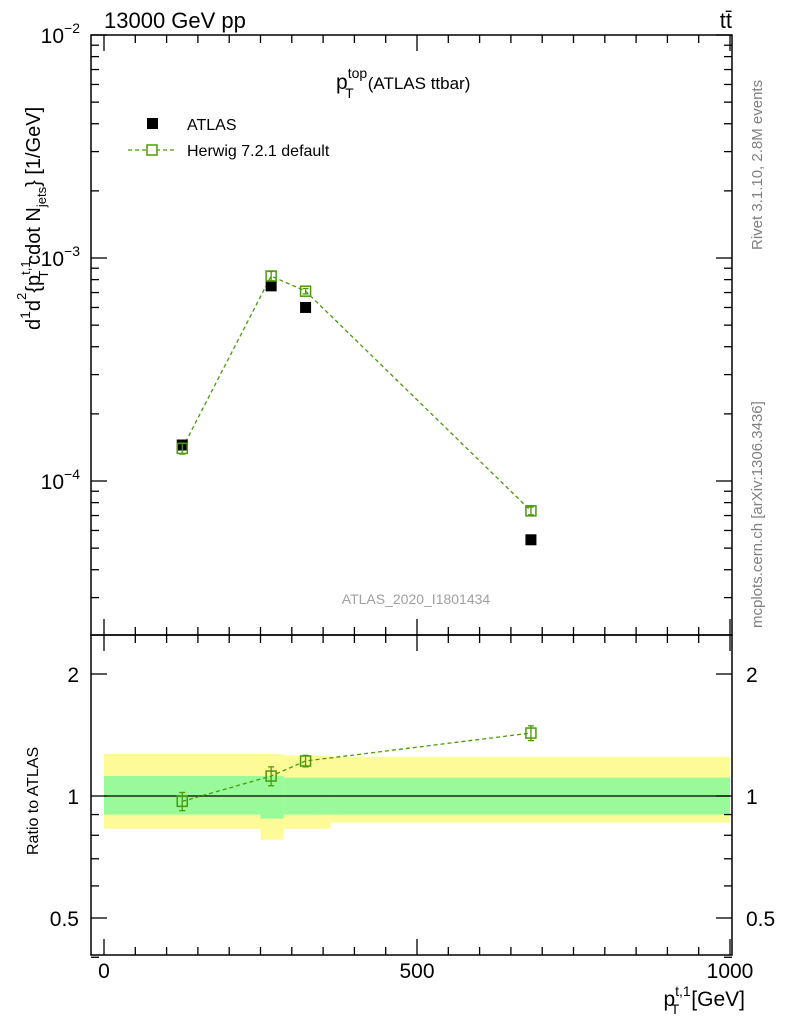 The height and width of the screenshot is (1024, 786). Describe the element at coordinates (152, 150) in the screenshot. I see `legend-herwig-marker` at that location.